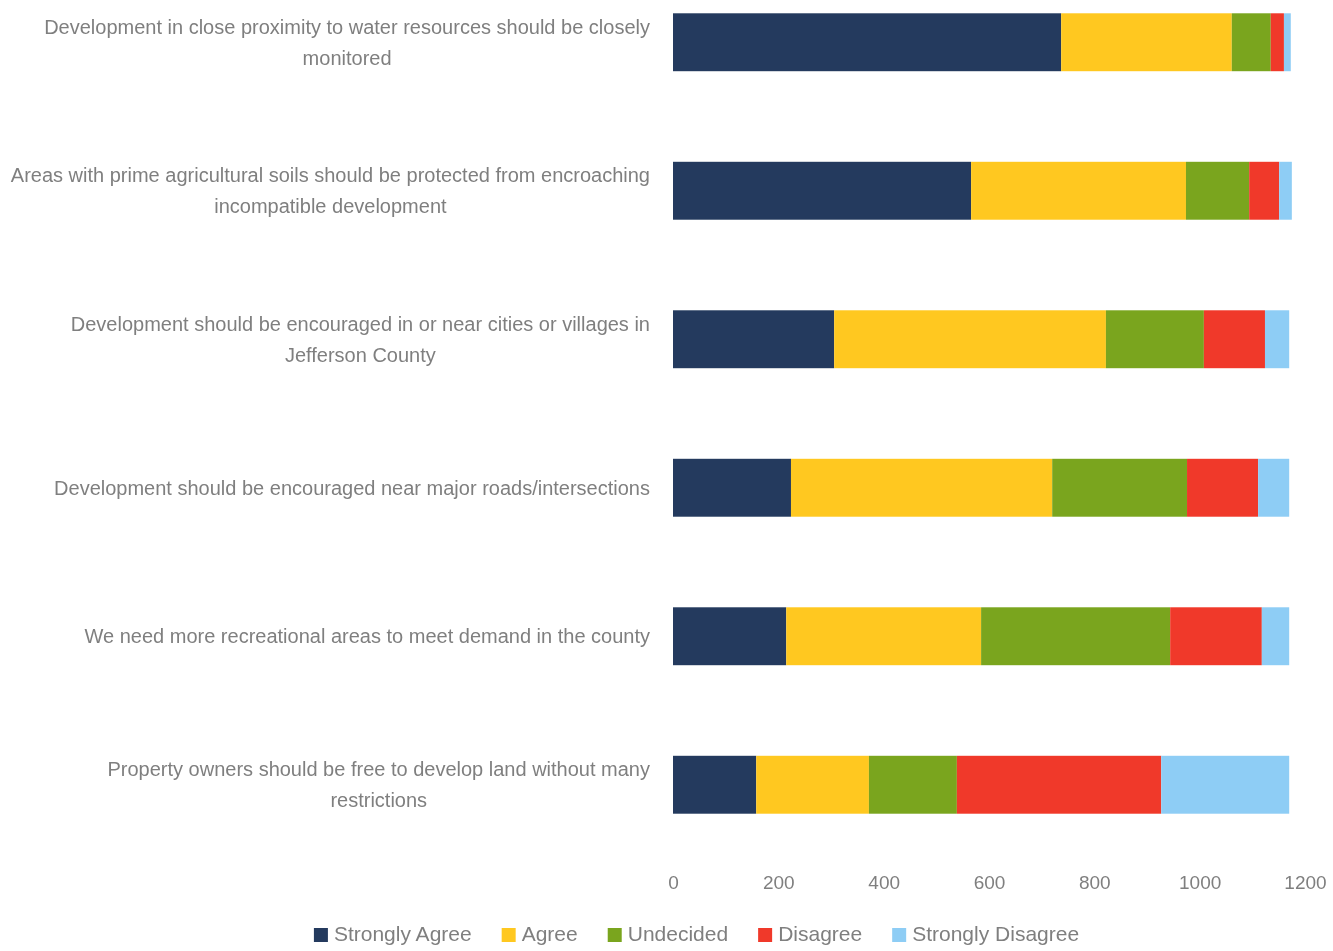 The width and height of the screenshot is (1333, 951). I want to click on y-tick-label: Development should be encouraged near major roads/intersections, so click(352, 487).